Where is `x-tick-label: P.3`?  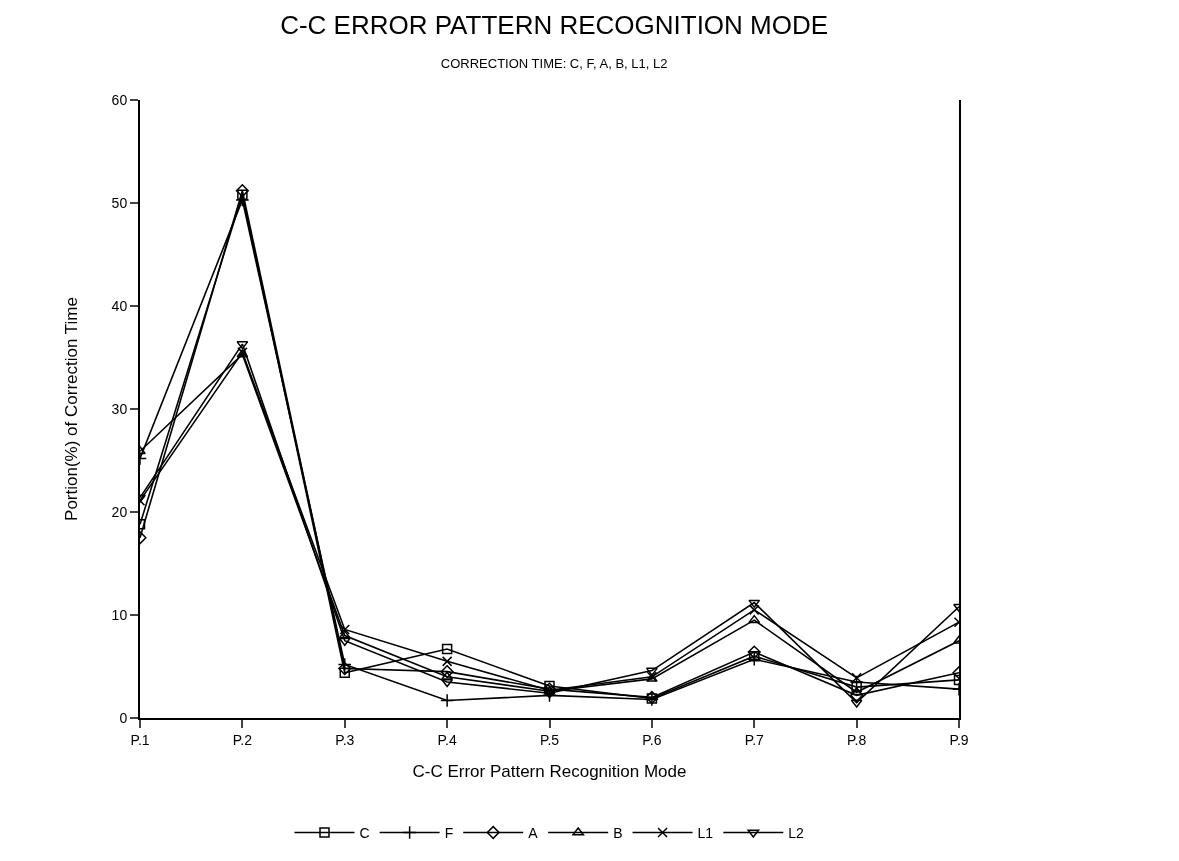 x-tick-label: P.3 is located at coordinates (345, 739).